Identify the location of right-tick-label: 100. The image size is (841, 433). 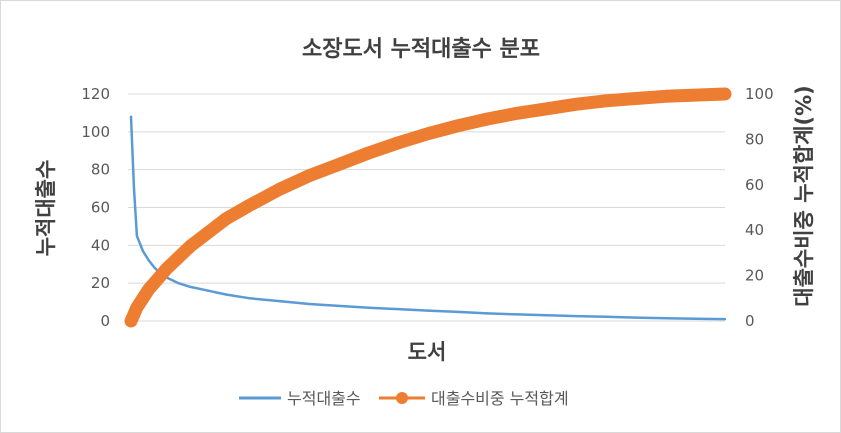
(759, 94).